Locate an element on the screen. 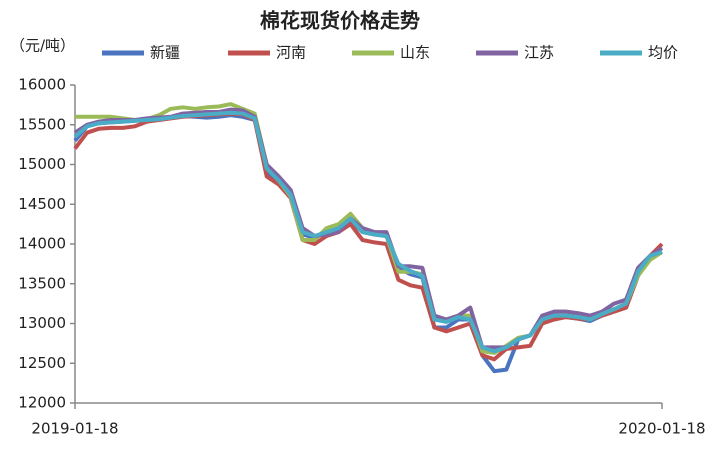 The image size is (724, 458). y-tick-label: 13000 is located at coordinates (42, 323).